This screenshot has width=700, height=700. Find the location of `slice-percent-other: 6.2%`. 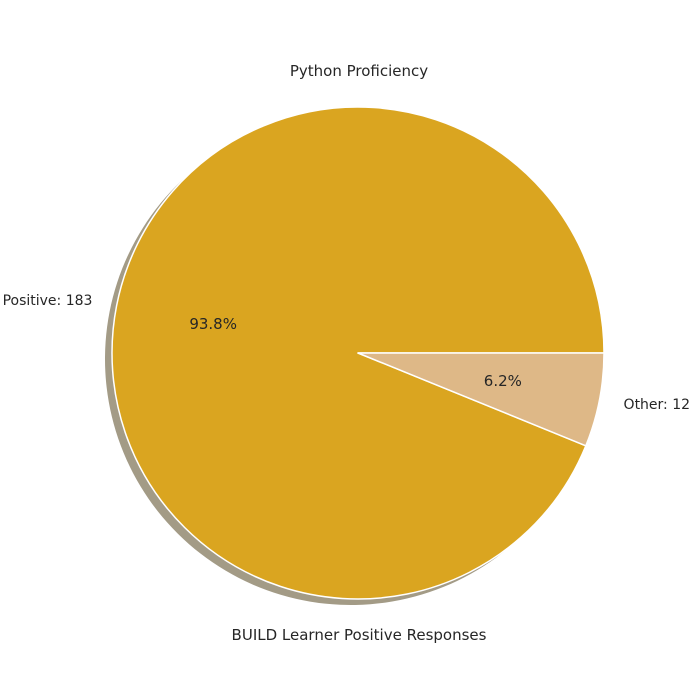

slice-percent-other: 6.2% is located at coordinates (503, 381).